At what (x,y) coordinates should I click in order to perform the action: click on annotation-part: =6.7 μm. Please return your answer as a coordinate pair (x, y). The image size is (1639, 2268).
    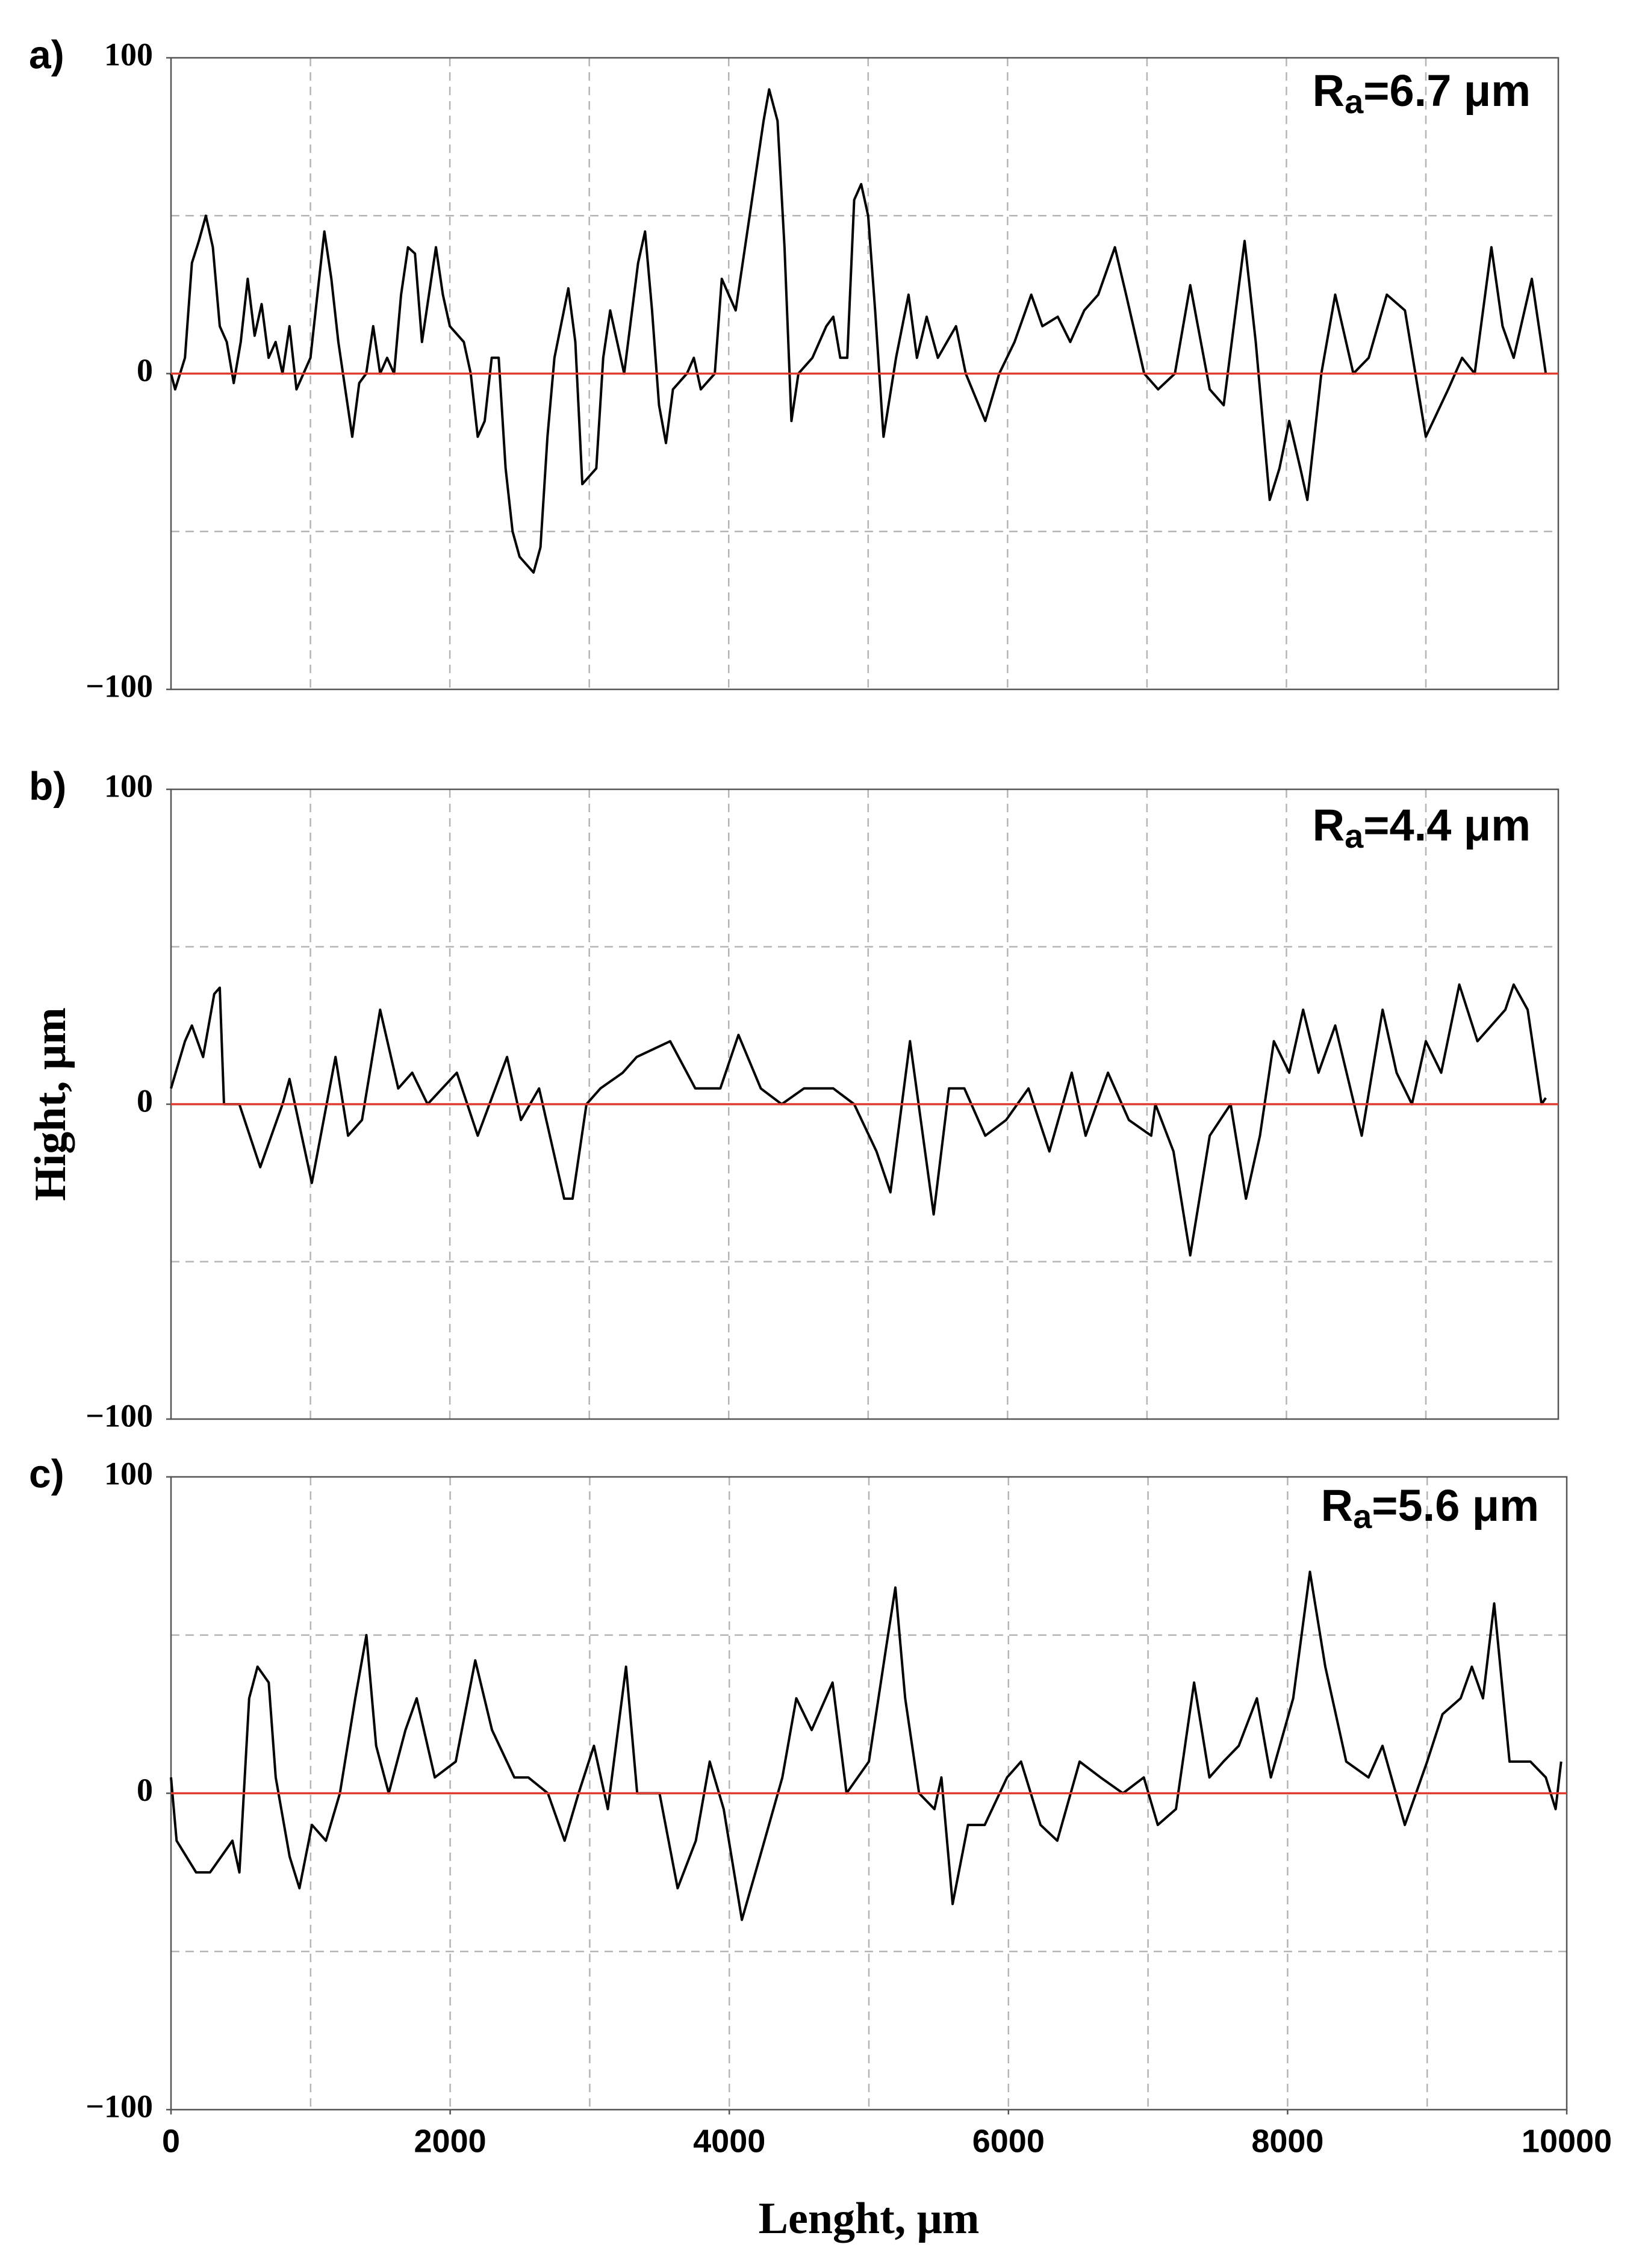
    Looking at the image, I should click on (1447, 91).